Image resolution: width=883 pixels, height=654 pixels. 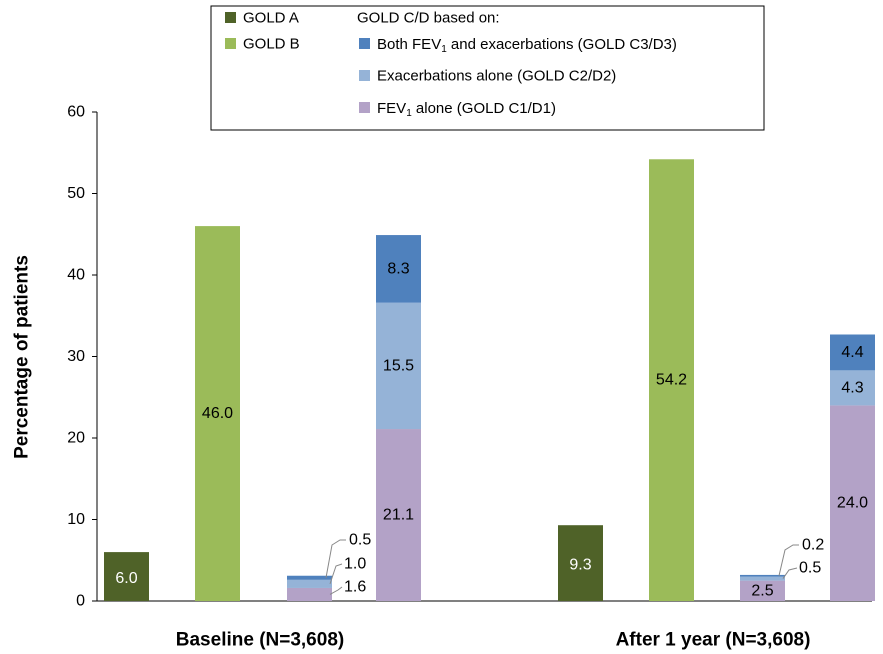 I want to click on legend-label-fev: FEV1 alone (GOLD C1/D1), so click(x=466, y=109).